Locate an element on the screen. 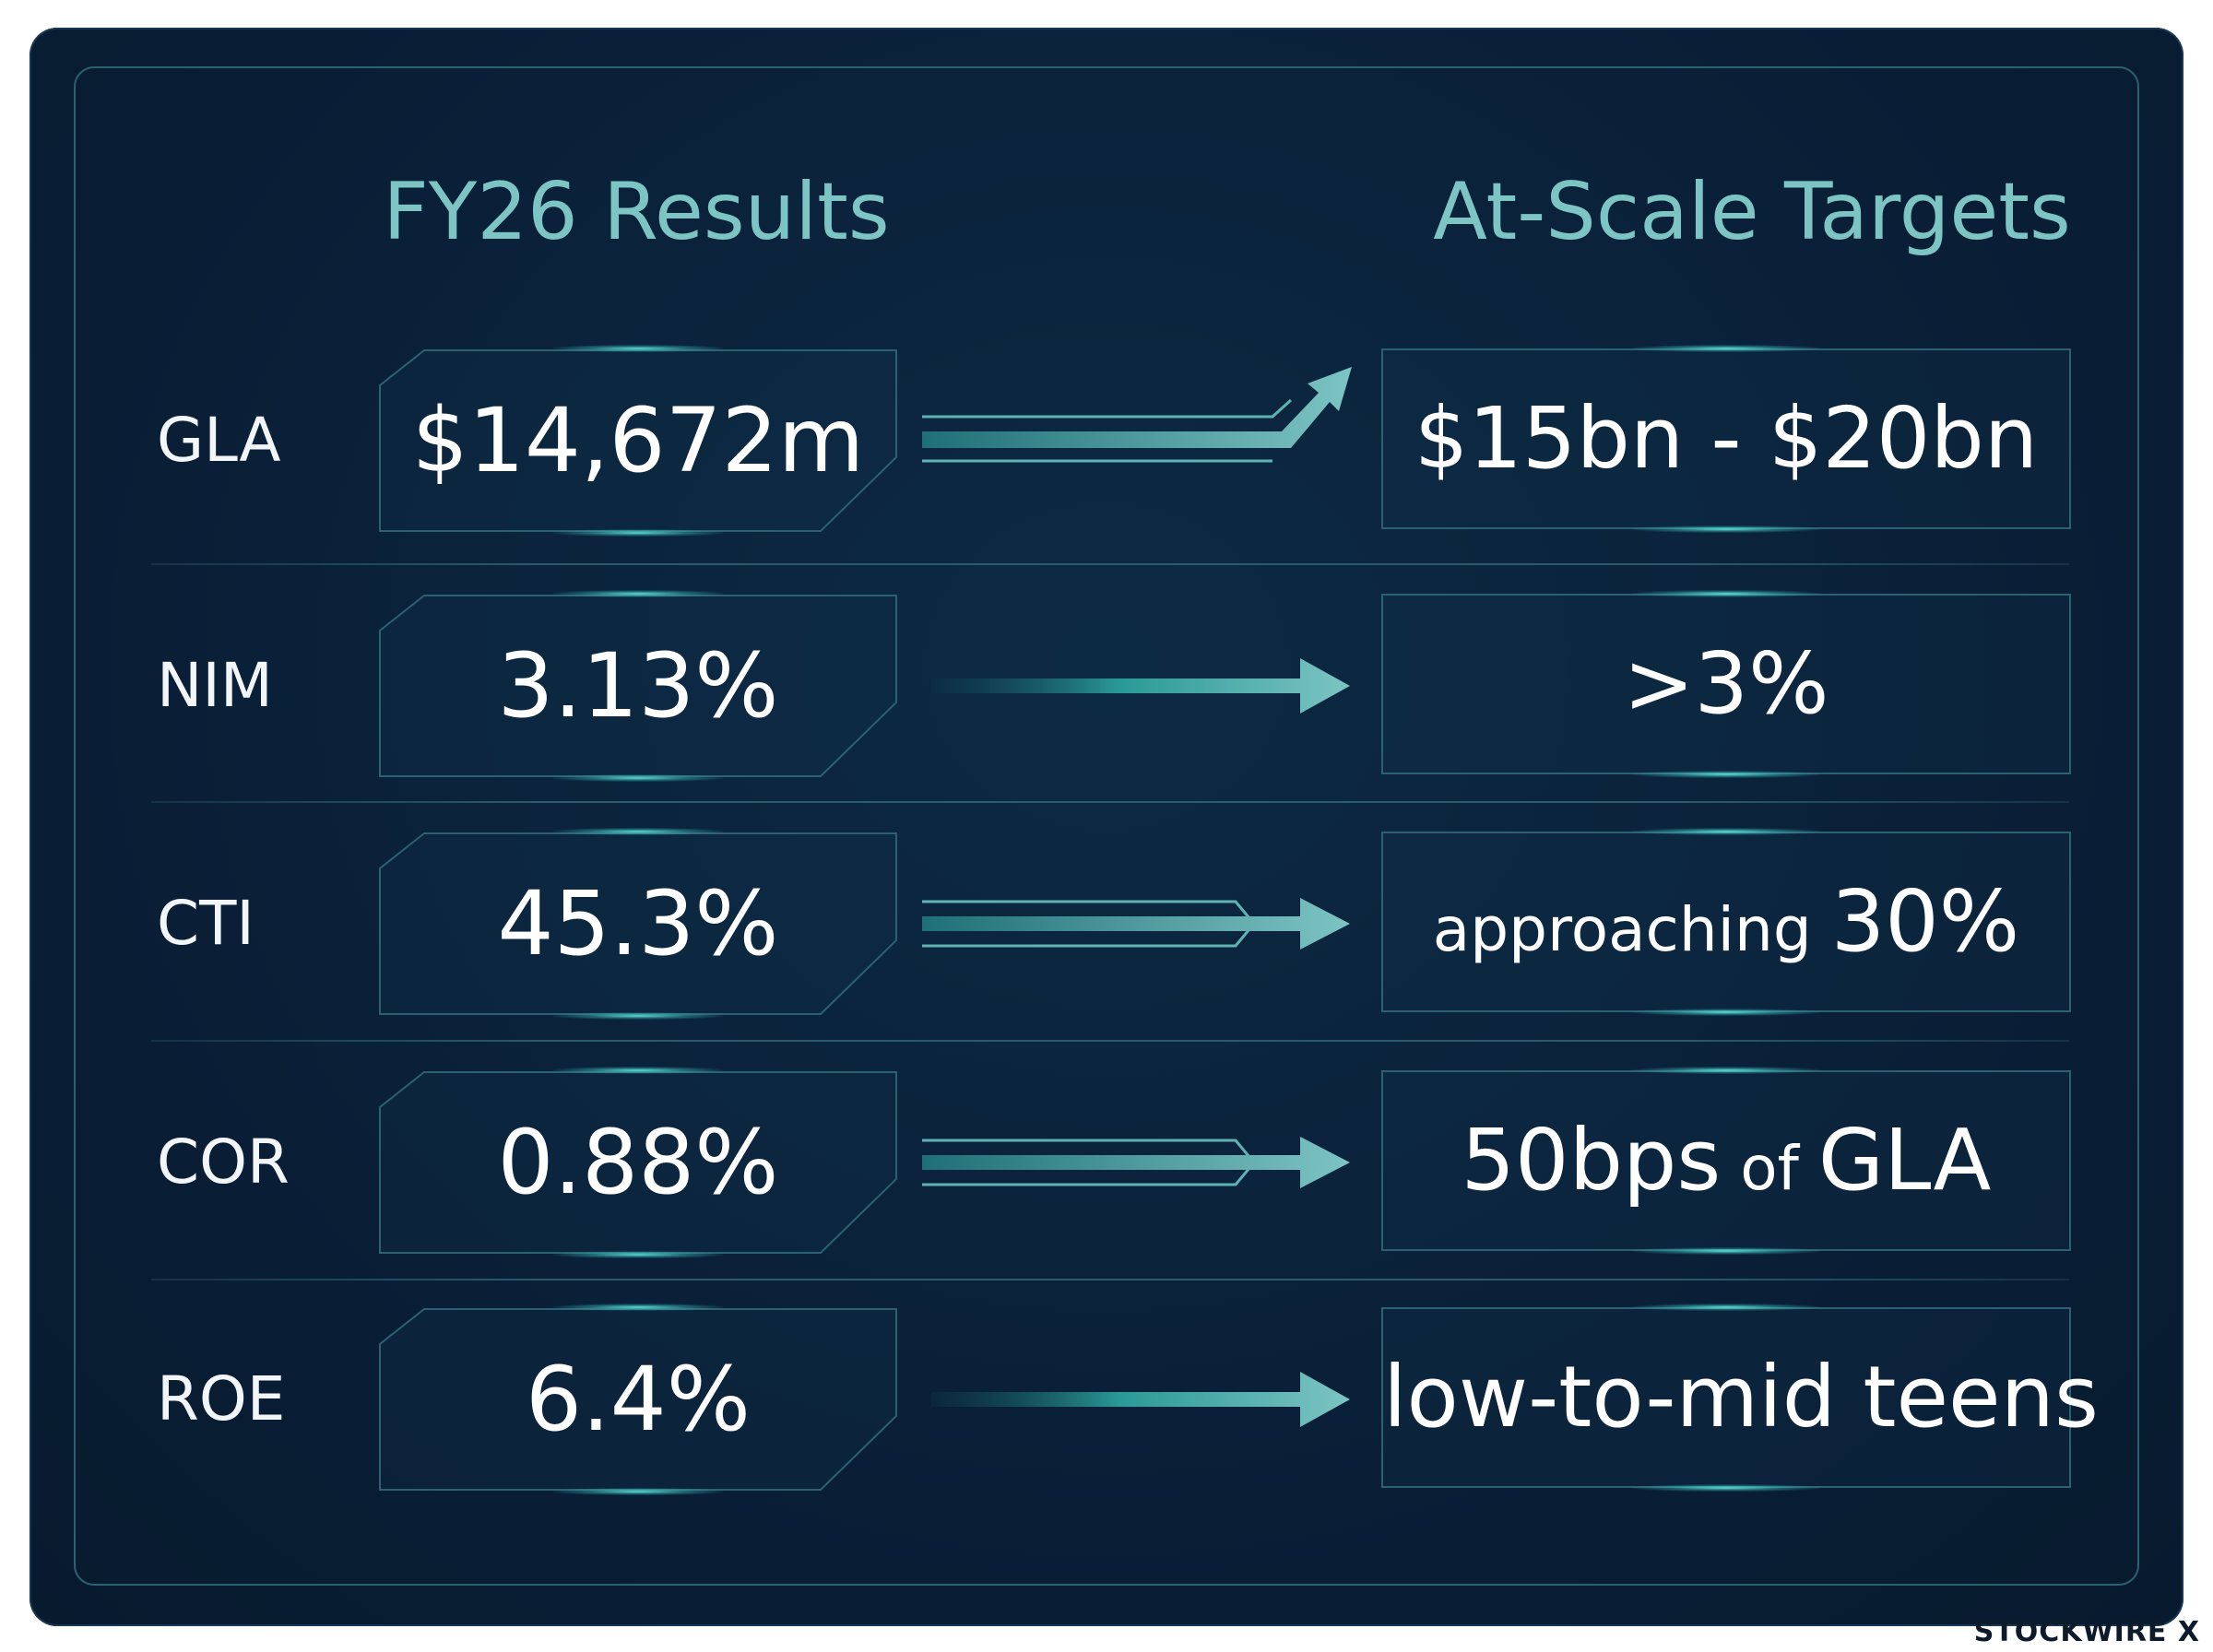 This screenshot has height=1652, width=2213. result-box: 6.4% is located at coordinates (638, 1399).